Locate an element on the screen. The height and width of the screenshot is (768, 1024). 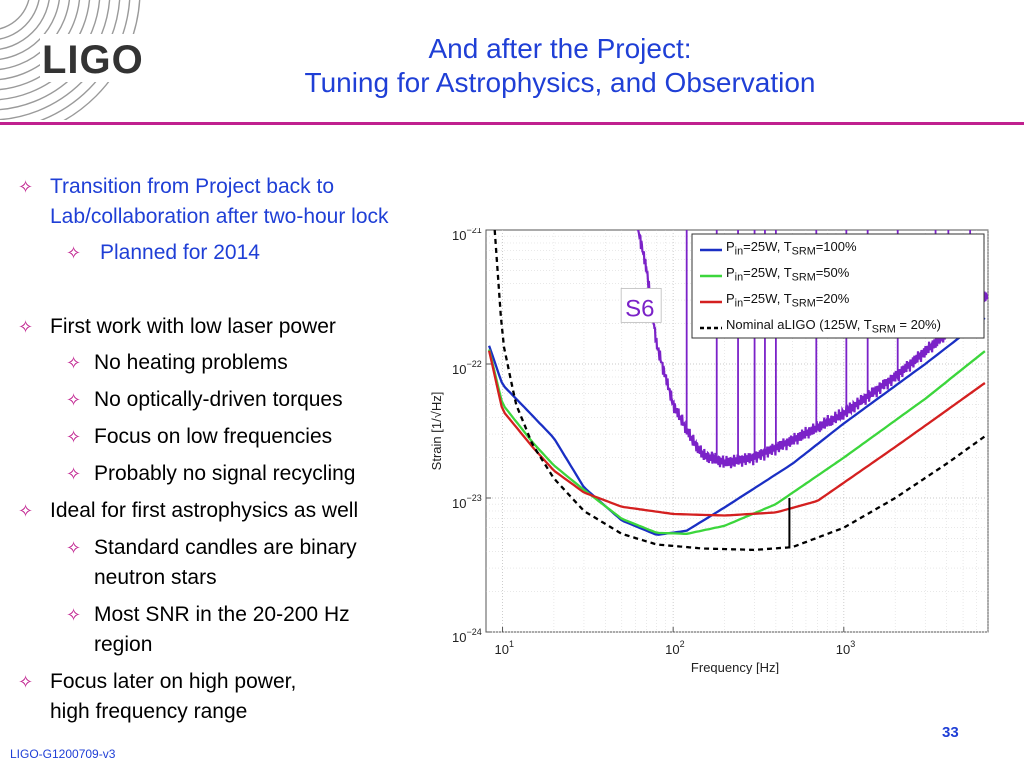
bullet-item: ✧ Ideal for first astrophysics as well is located at coordinates (244, 511).